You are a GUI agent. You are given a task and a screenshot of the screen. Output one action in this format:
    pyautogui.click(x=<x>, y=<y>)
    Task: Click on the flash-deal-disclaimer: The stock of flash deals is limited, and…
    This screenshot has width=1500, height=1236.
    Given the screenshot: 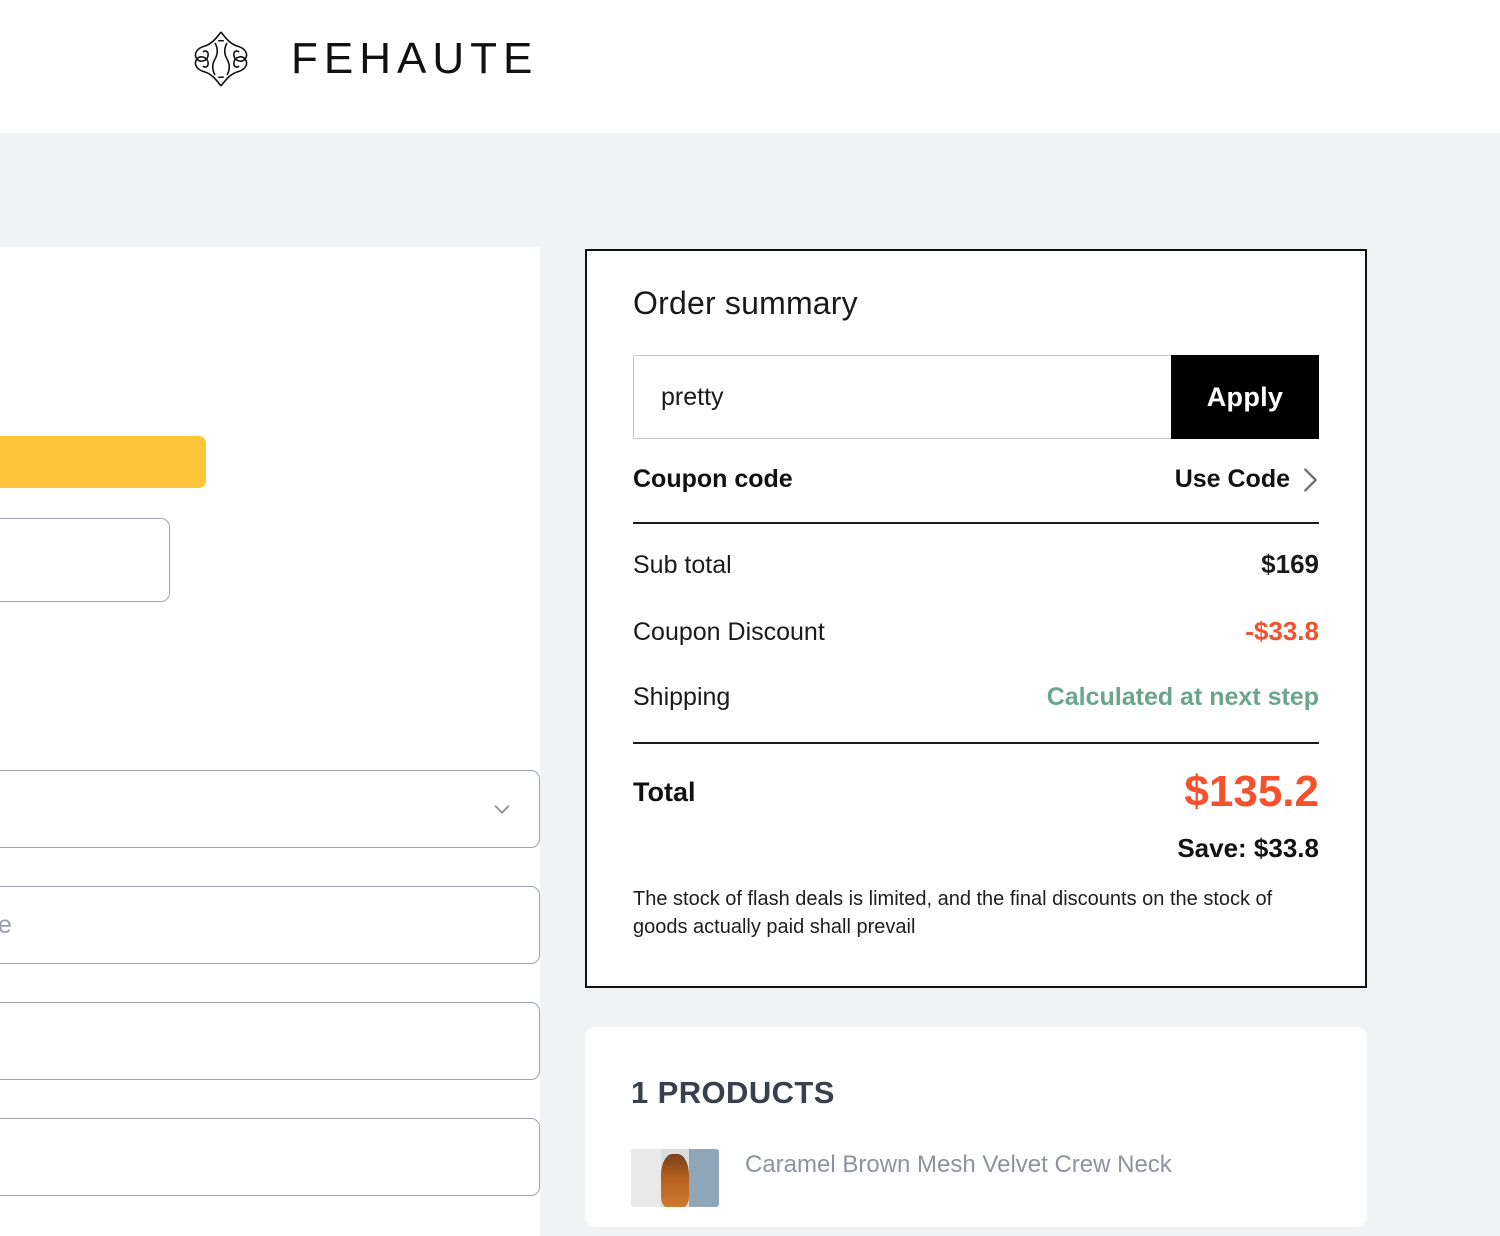 What is the action you would take?
    pyautogui.click(x=953, y=913)
    